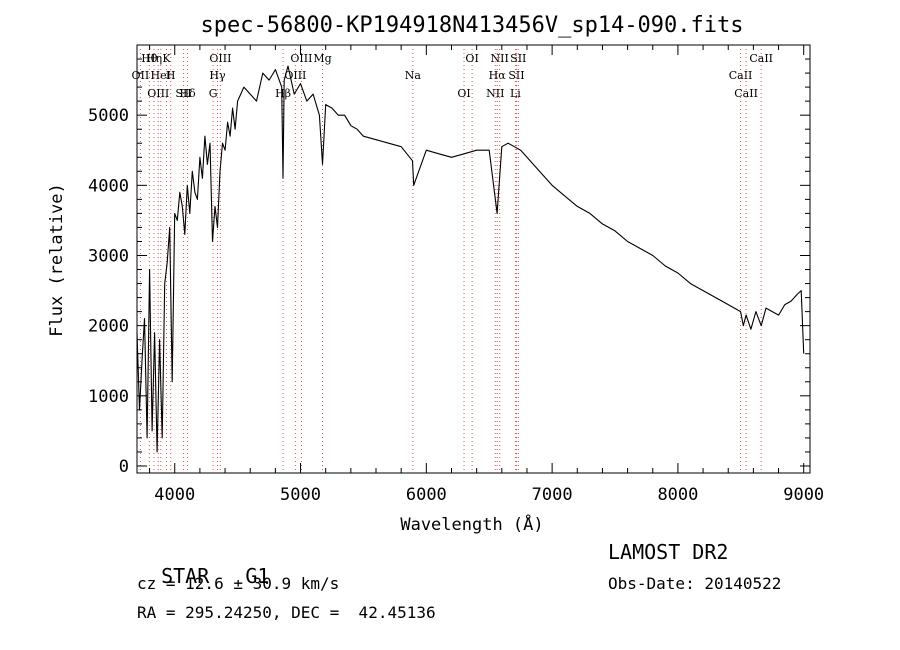  I want to click on line-label-20: NII, so click(495, 93).